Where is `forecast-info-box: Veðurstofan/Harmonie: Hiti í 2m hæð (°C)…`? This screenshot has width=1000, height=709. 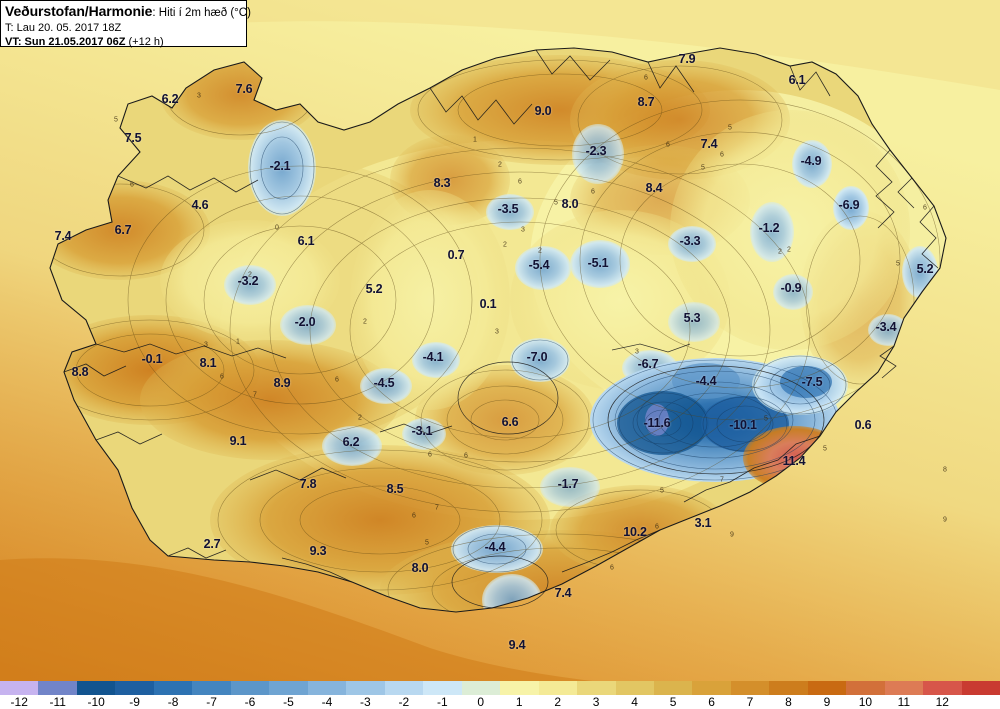
forecast-info-box: Veðurstofan/Harmonie: Hiti í 2m hæð (°C)… is located at coordinates (125, 24).